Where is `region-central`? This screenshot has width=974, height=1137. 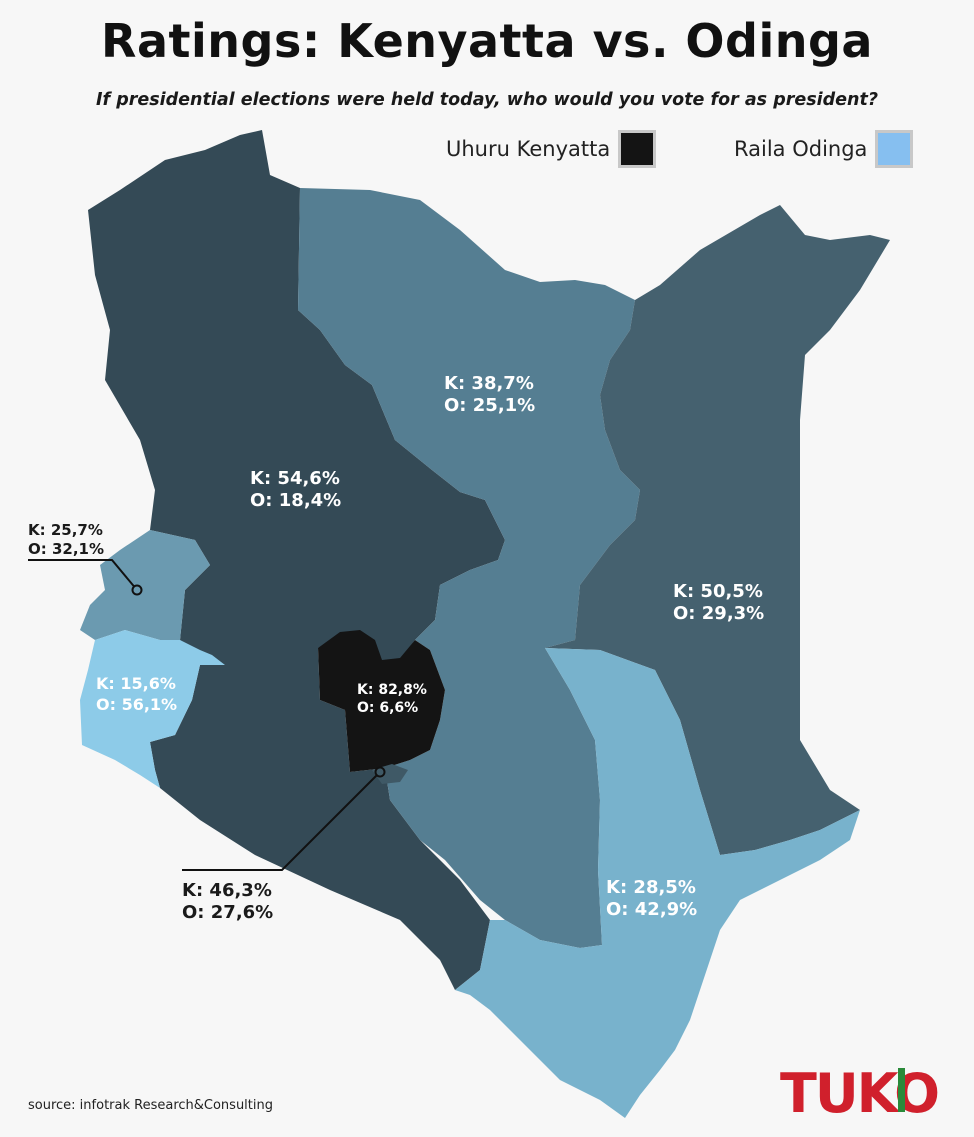
region-central is located at coordinates (381, 701).